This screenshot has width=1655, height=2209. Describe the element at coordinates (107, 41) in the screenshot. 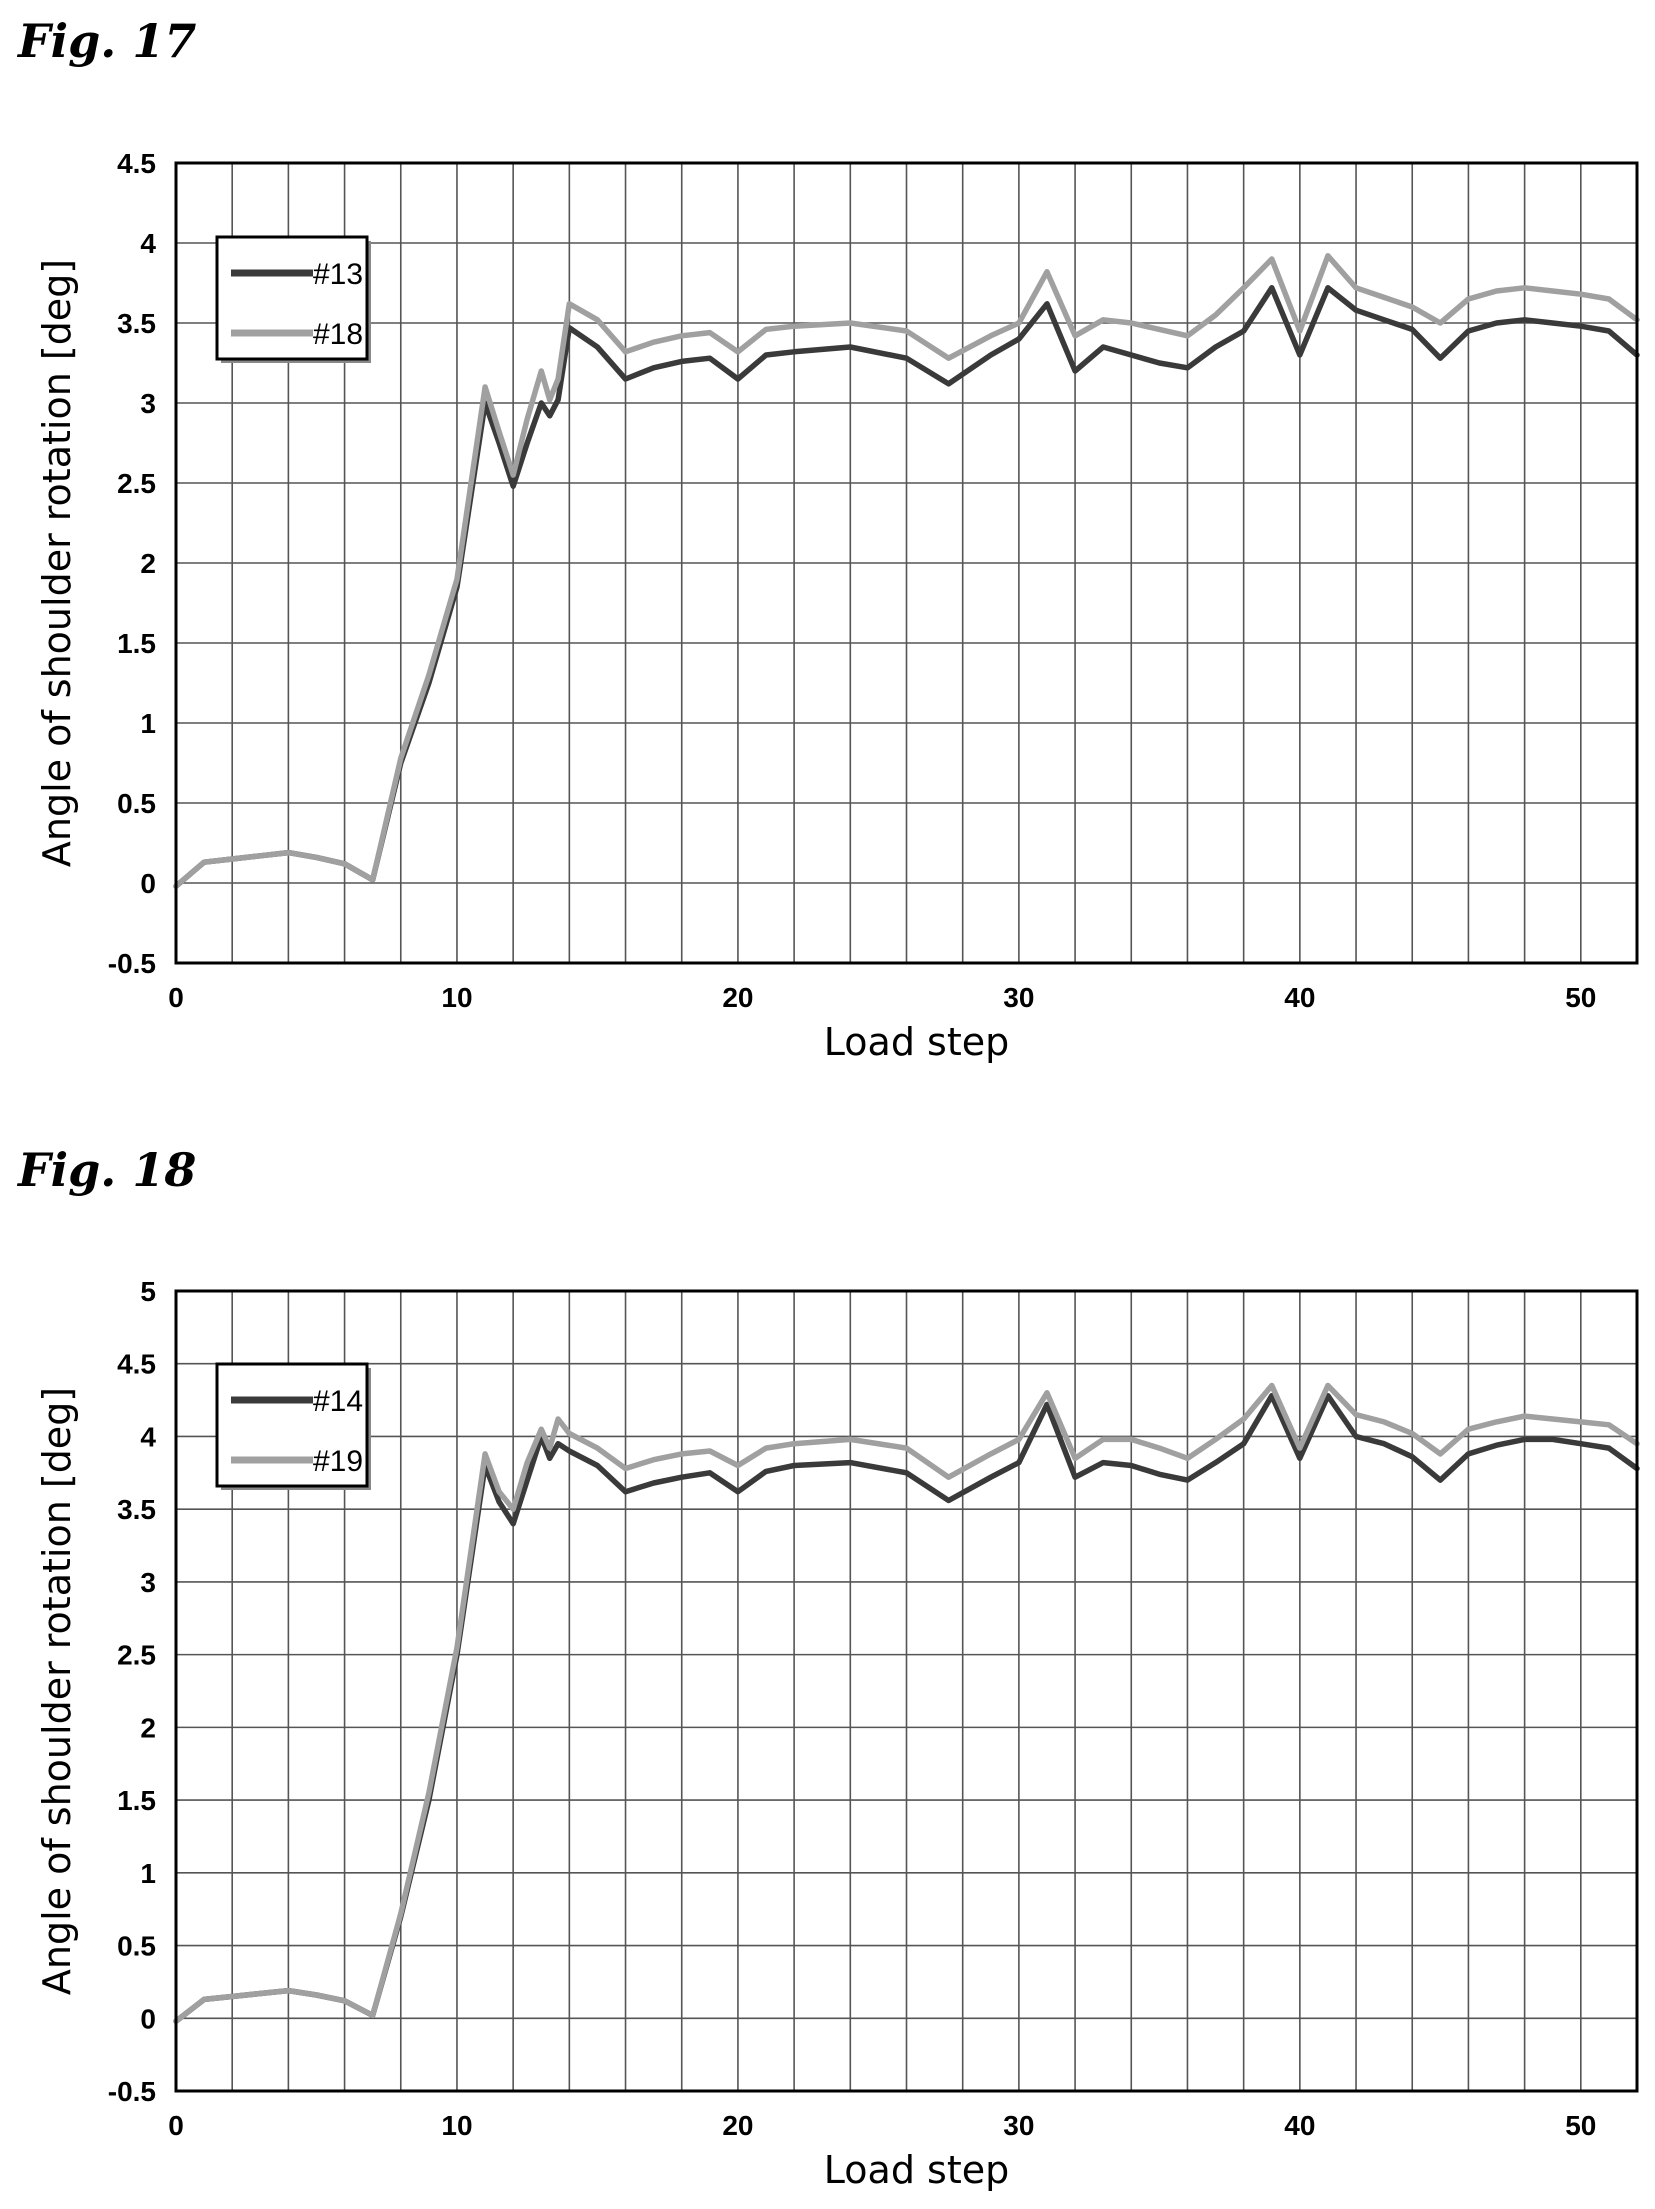

I see `figure-17-caption: Fig. 17` at that location.